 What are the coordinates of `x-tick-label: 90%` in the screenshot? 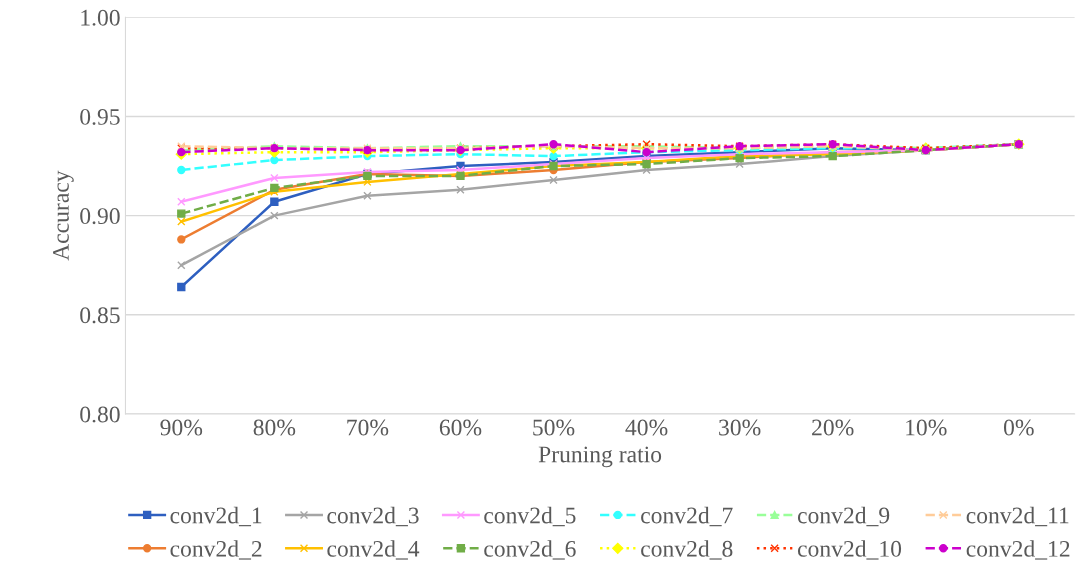 It's located at (181, 427).